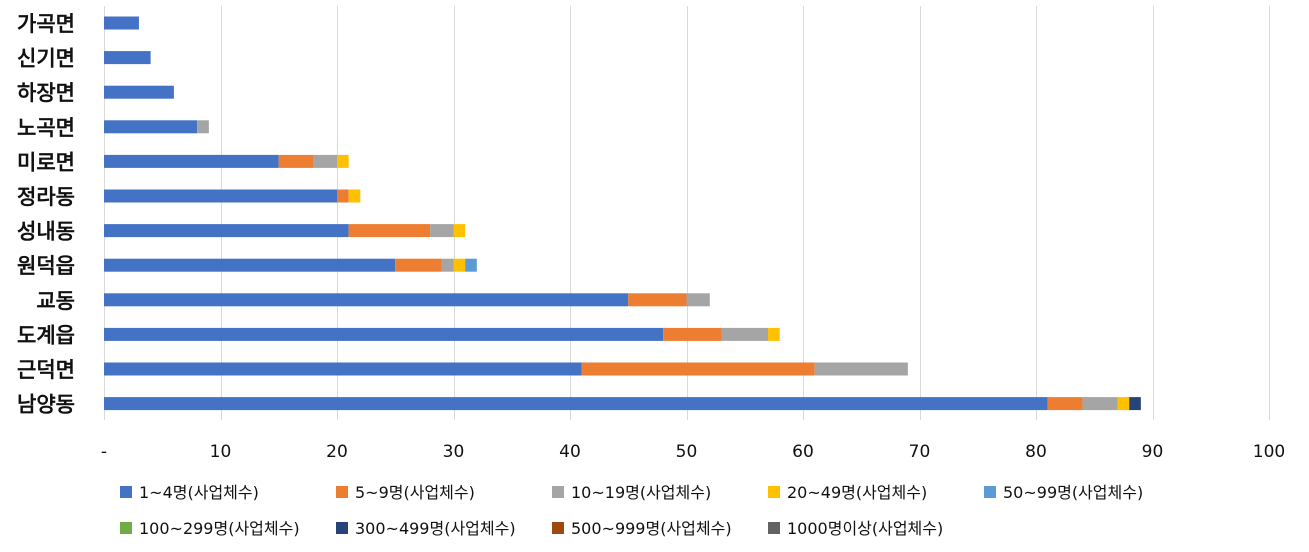  What do you see at coordinates (46, 24) in the screenshot?
I see `category-label: 가곡면` at bounding box center [46, 24].